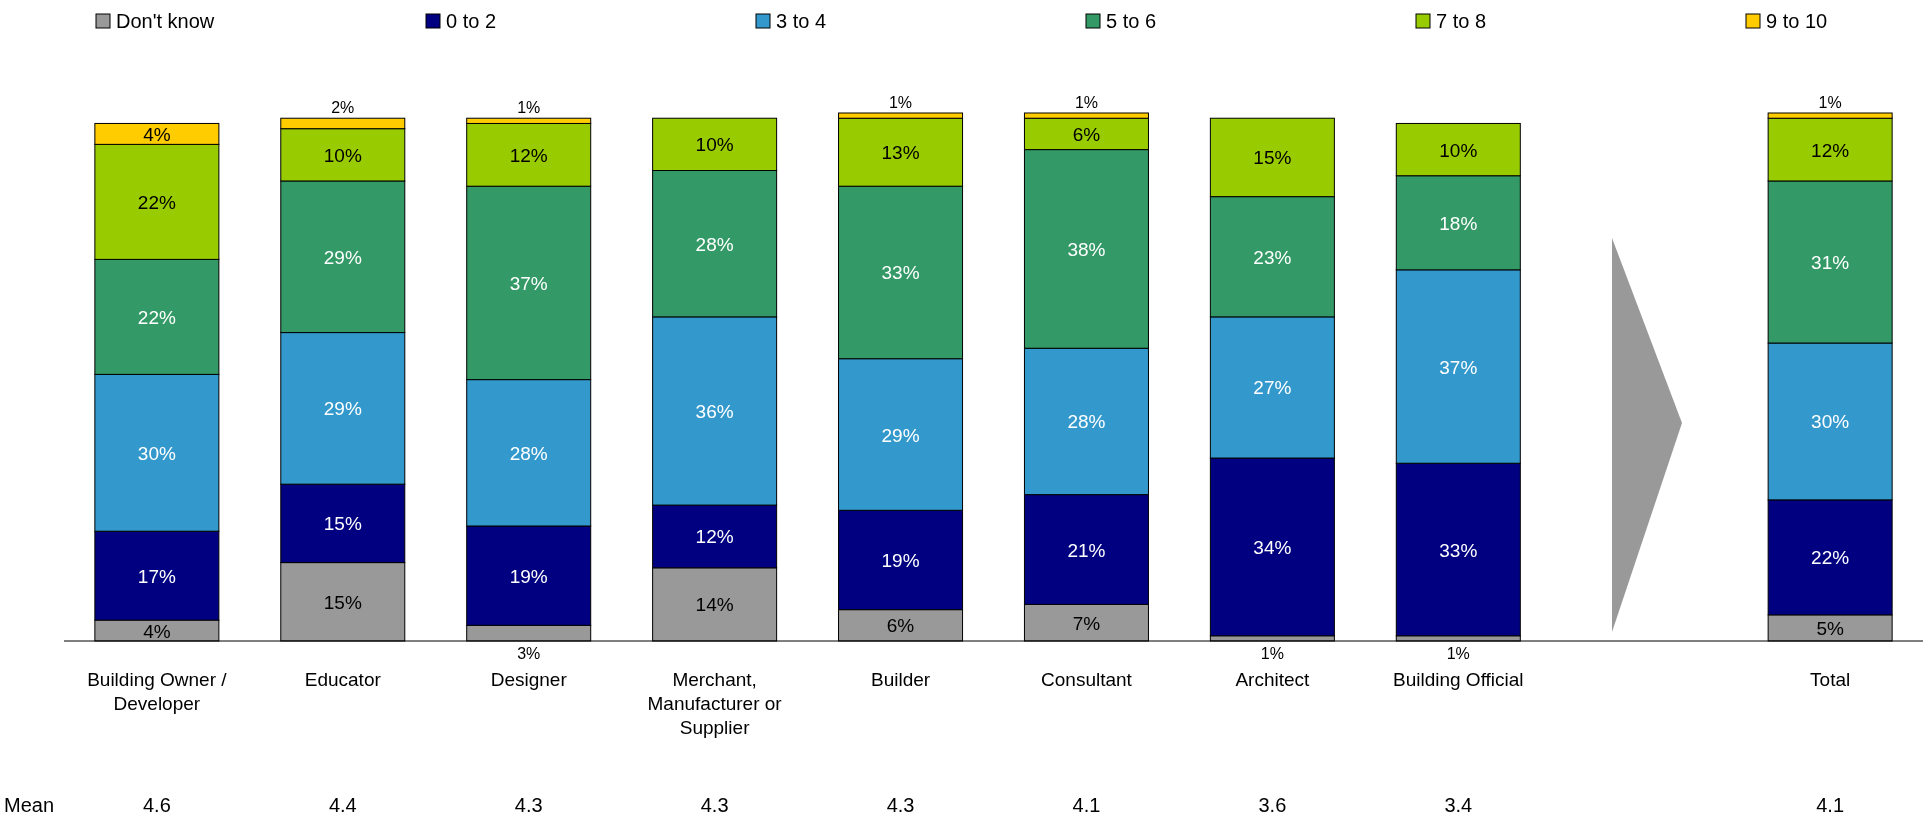 Image resolution: width=1927 pixels, height=822 pixels. Describe the element at coordinates (1086, 623) in the screenshot. I see `data-label: 7%` at that location.